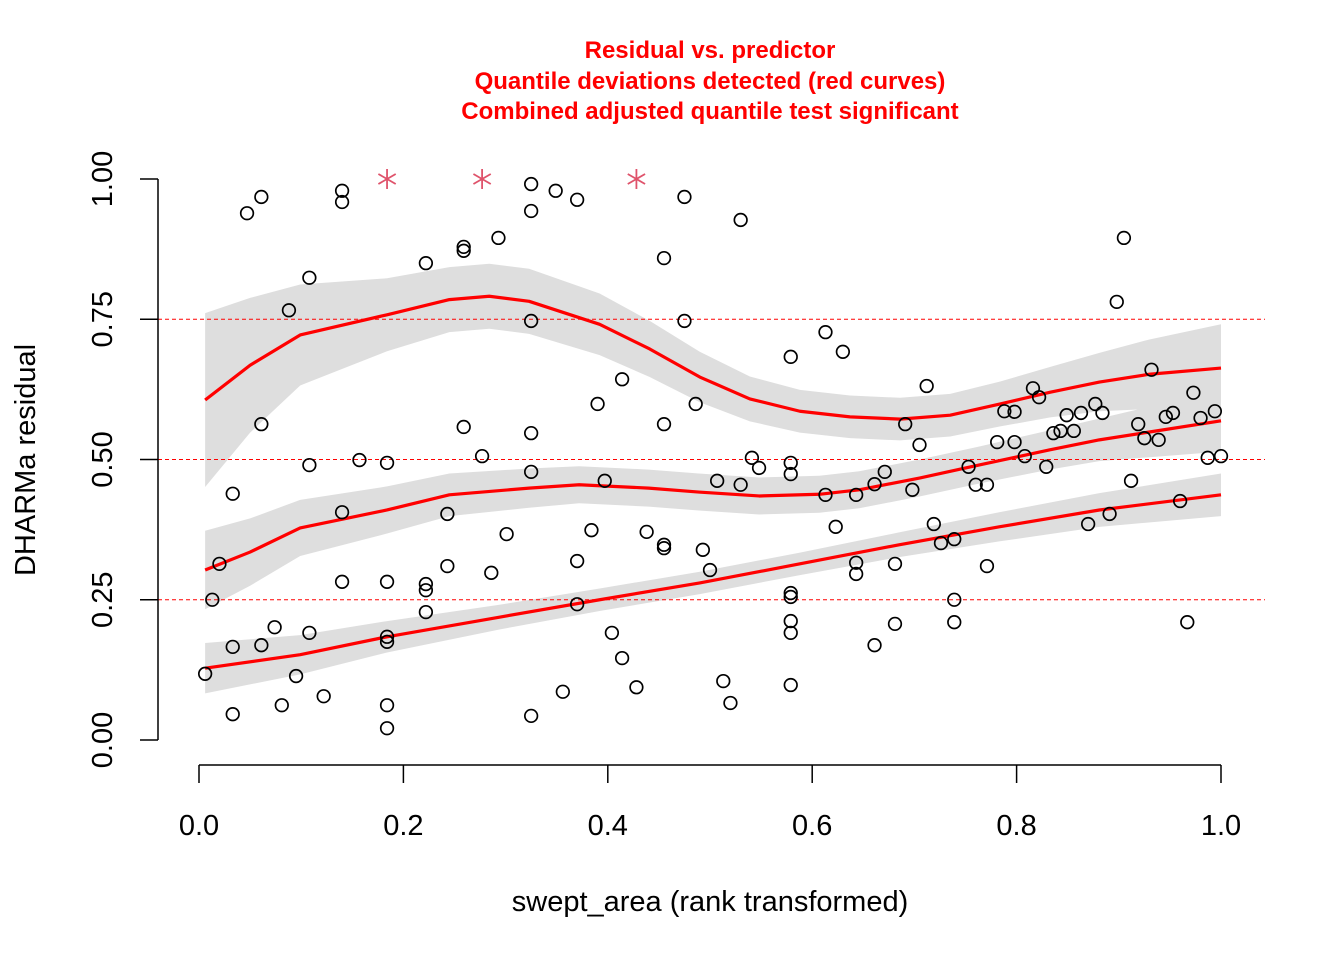 The image size is (1344, 960). I want to click on y-axis-label: DHARMa residual, so click(26, 460).